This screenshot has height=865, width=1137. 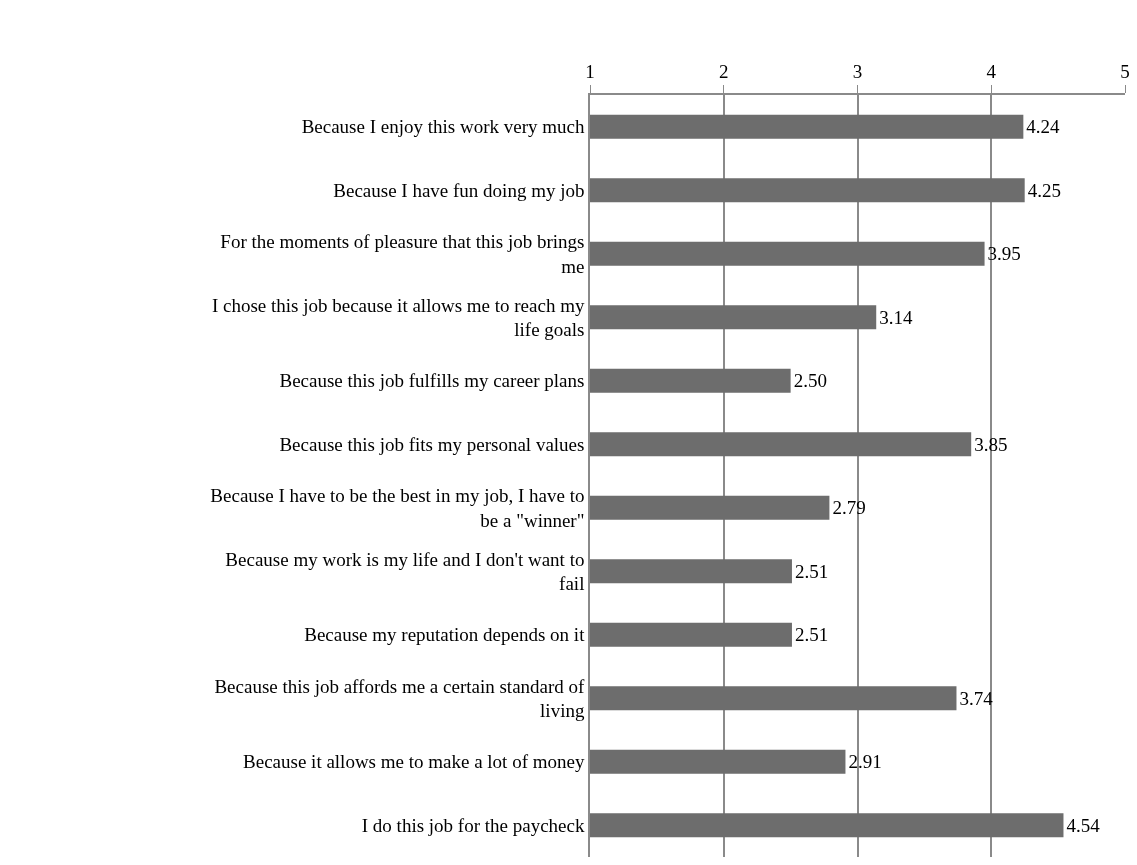 What do you see at coordinates (976, 698) in the screenshot?
I see `data-label: 3.74` at bounding box center [976, 698].